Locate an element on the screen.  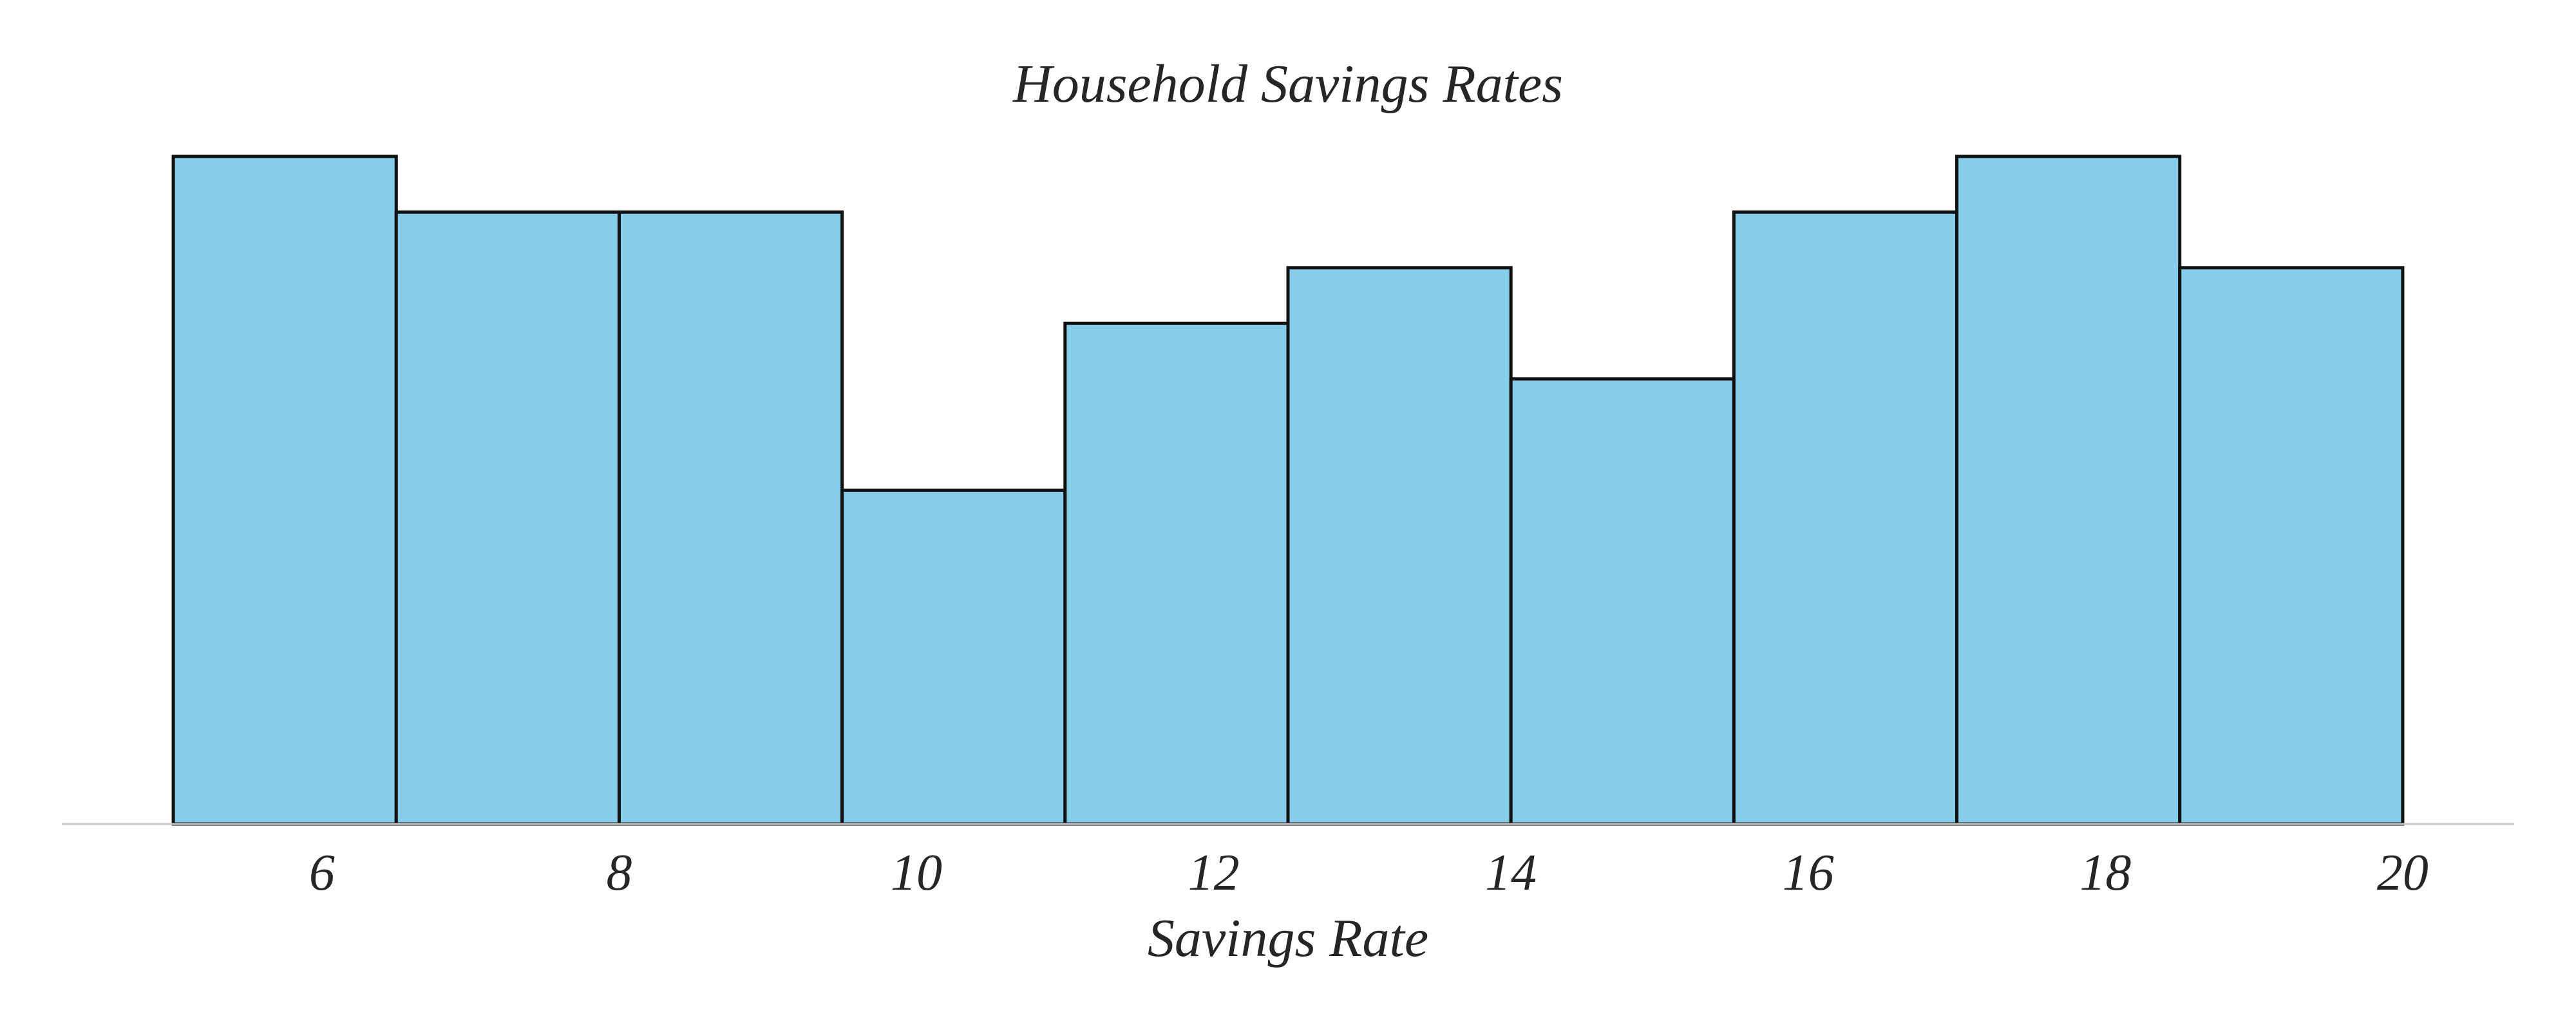
chart-title: Household Savings Rates is located at coordinates (1287, 84).